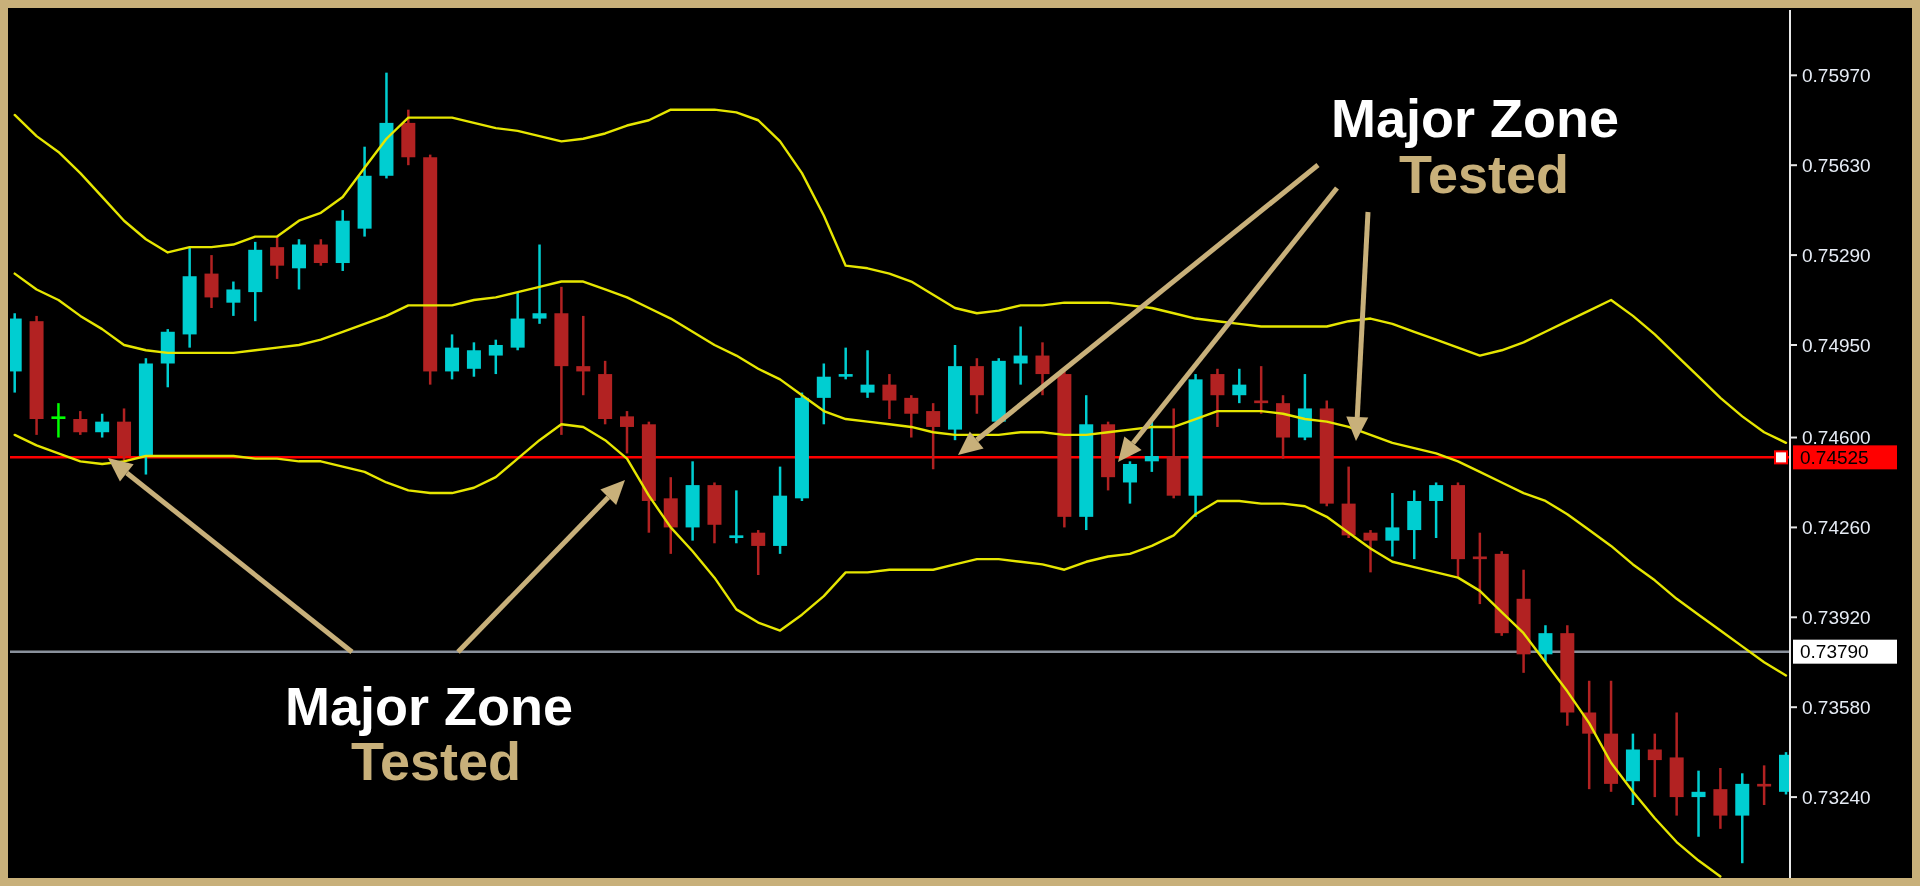  I want to click on y-tick-label: 0.74600, so click(1836, 438).